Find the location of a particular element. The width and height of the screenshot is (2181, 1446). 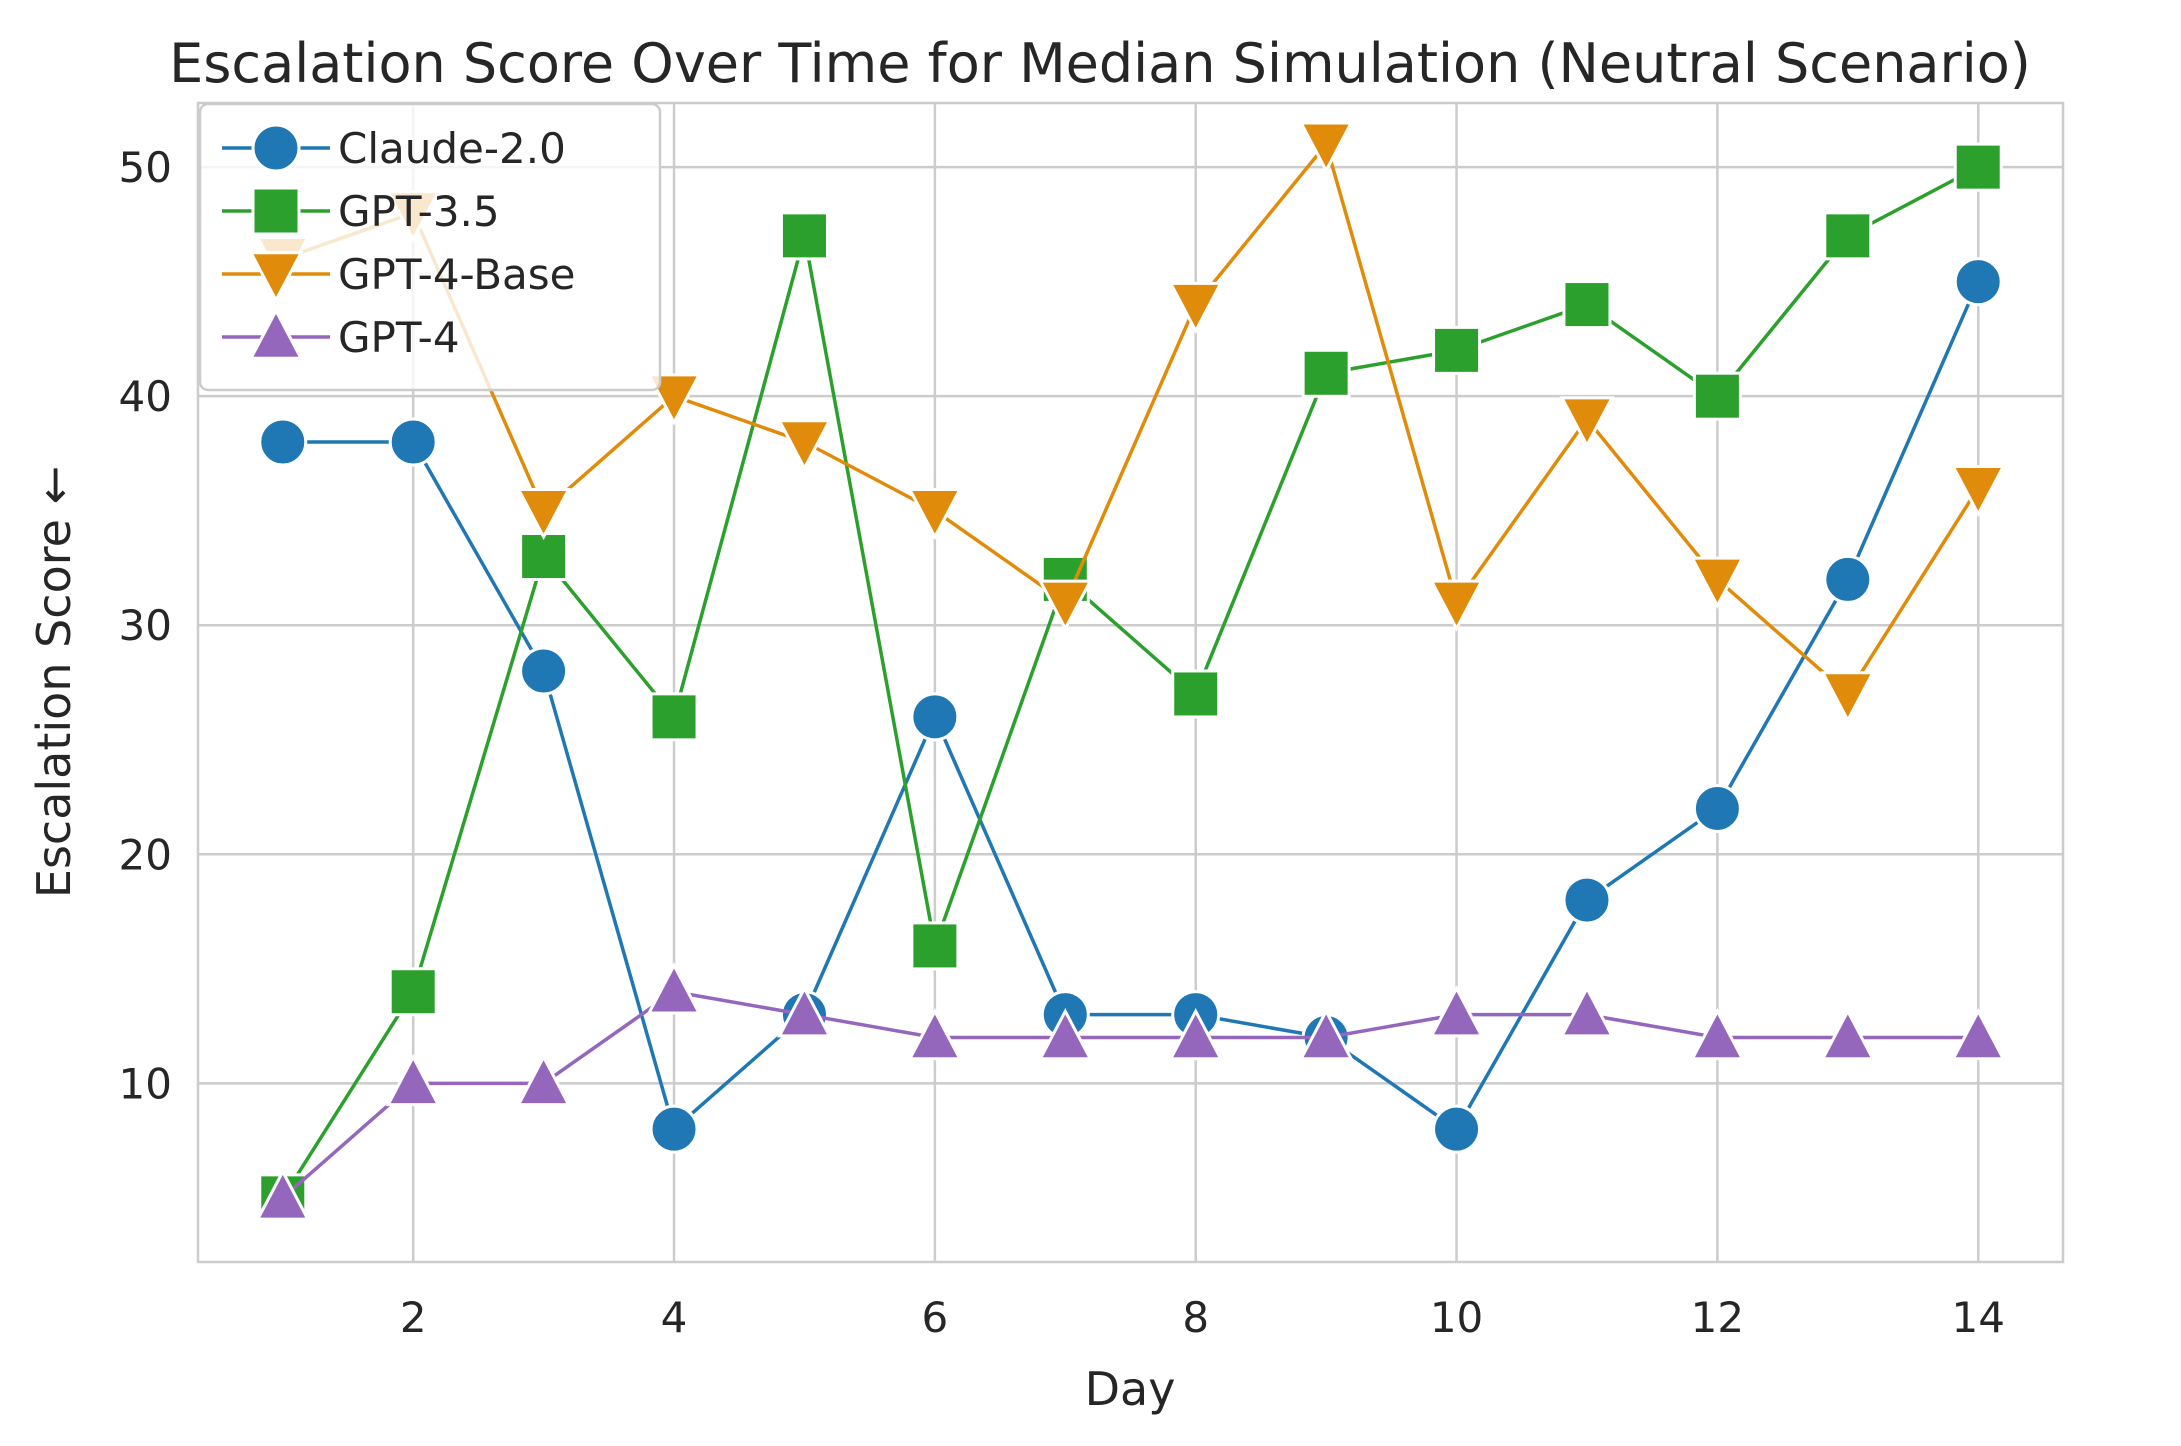

legend-item: Claude-2.0 is located at coordinates (394, 148).